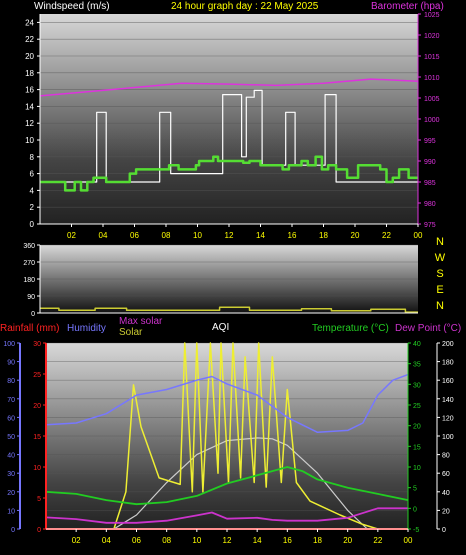 This screenshot has height=555, width=466. I want to click on temperature-axis-title: Temperature (°C), so click(350, 328).